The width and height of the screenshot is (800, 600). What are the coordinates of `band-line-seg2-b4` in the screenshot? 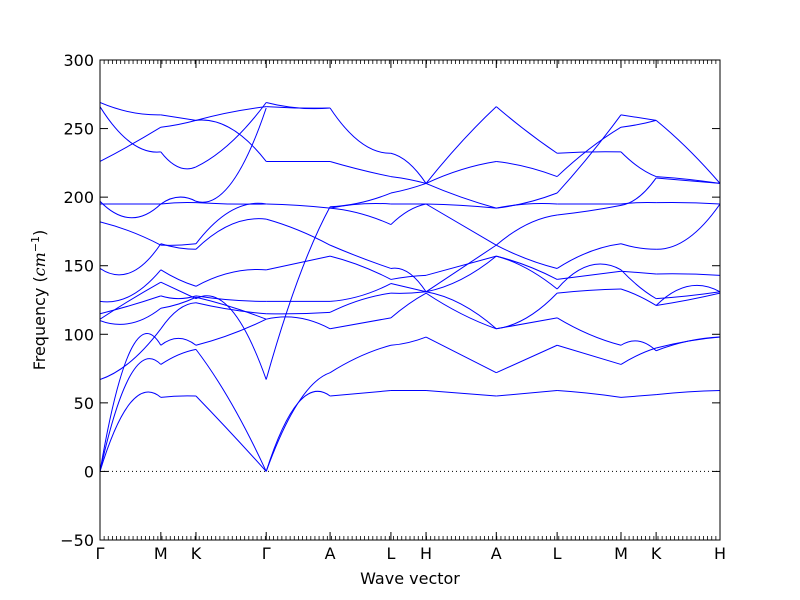 It's located at (231, 308).